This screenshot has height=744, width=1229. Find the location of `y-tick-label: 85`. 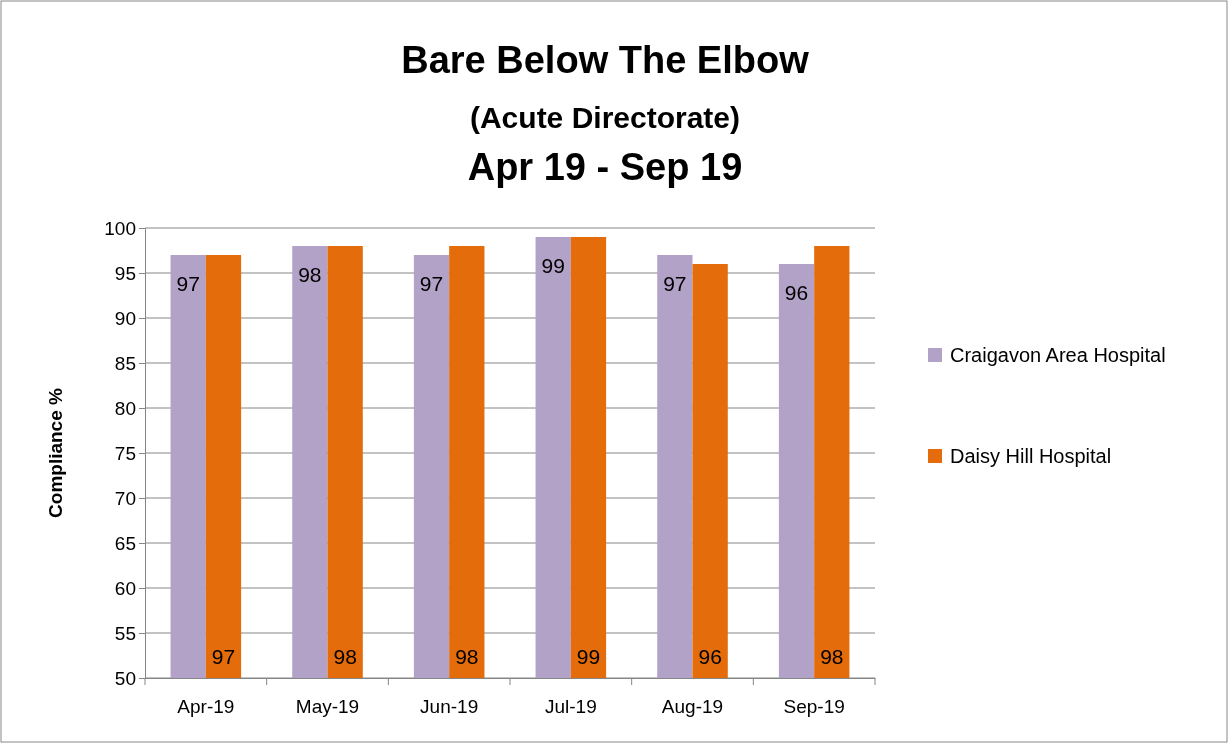

y-tick-label: 85 is located at coordinates (125, 363).